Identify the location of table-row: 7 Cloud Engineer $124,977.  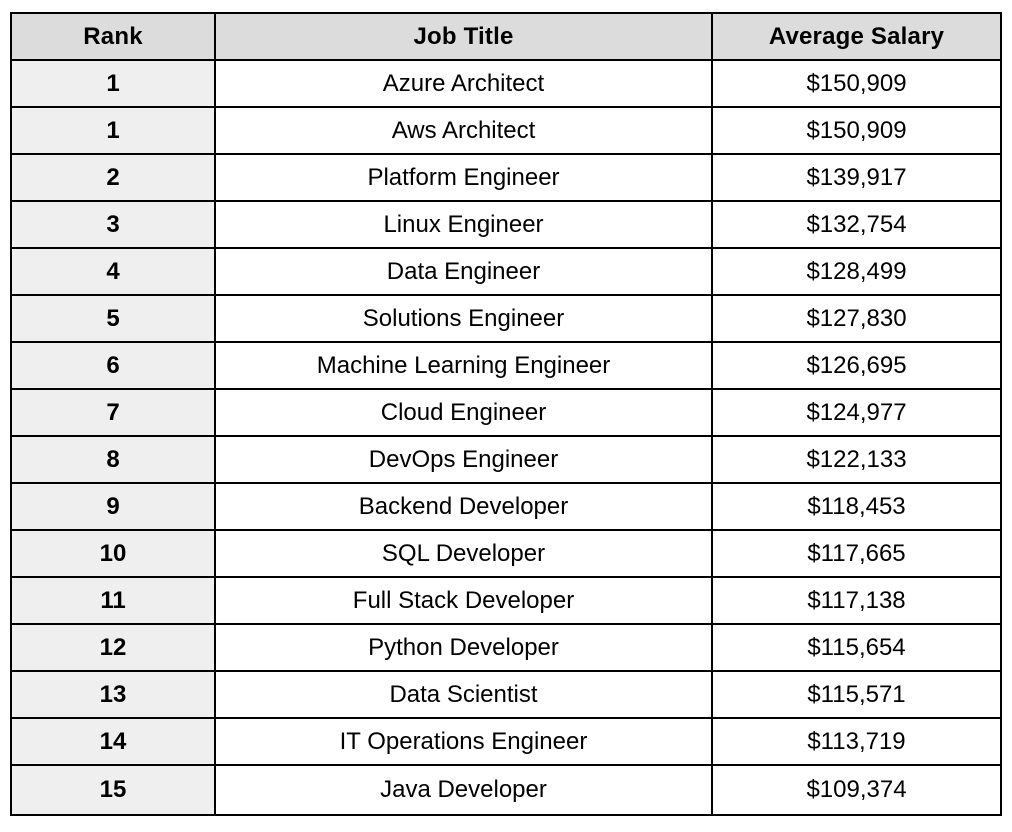
(506, 412).